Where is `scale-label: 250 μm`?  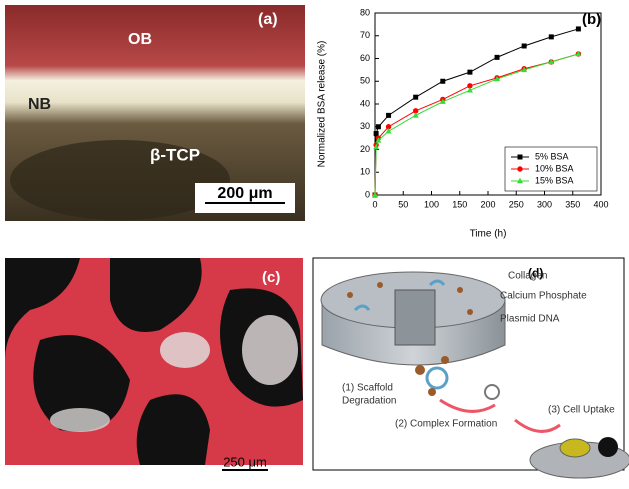
scale-label: 250 μm is located at coordinates (245, 461).